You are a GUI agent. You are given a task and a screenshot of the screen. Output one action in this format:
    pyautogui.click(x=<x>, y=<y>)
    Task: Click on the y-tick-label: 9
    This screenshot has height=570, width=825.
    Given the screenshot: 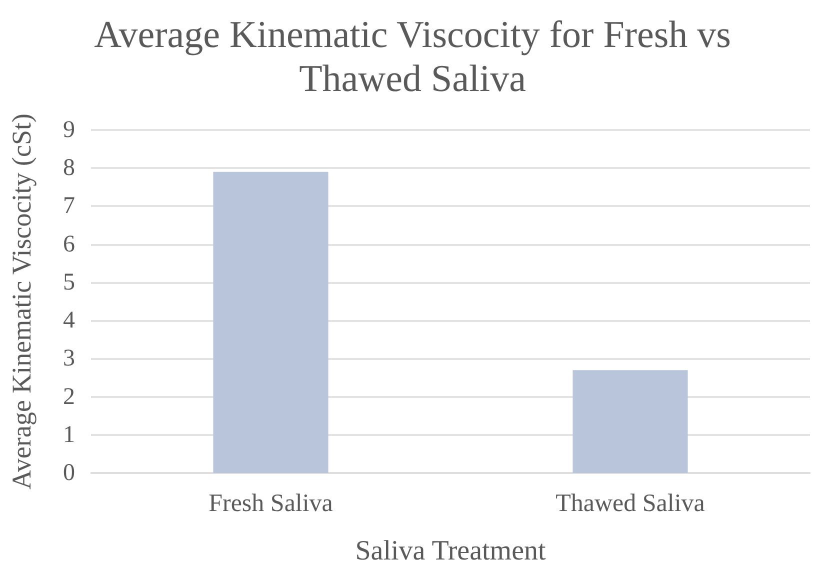 What is the action you would take?
    pyautogui.click(x=69, y=130)
    